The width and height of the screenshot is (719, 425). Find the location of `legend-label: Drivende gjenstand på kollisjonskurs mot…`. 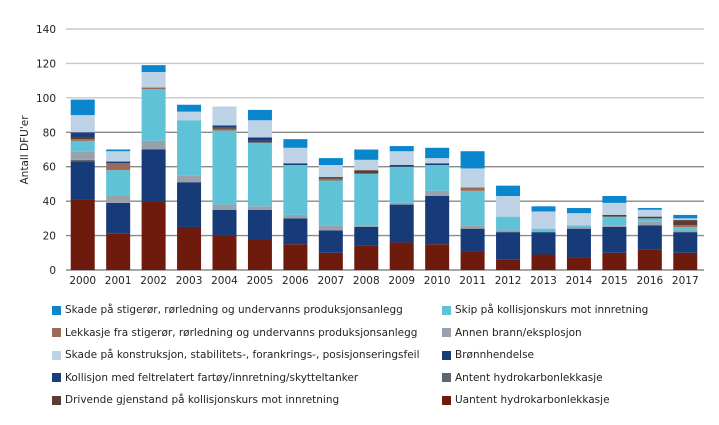

legend-label: Drivende gjenstand på kollisjonskurs mot… is located at coordinates (202, 400).